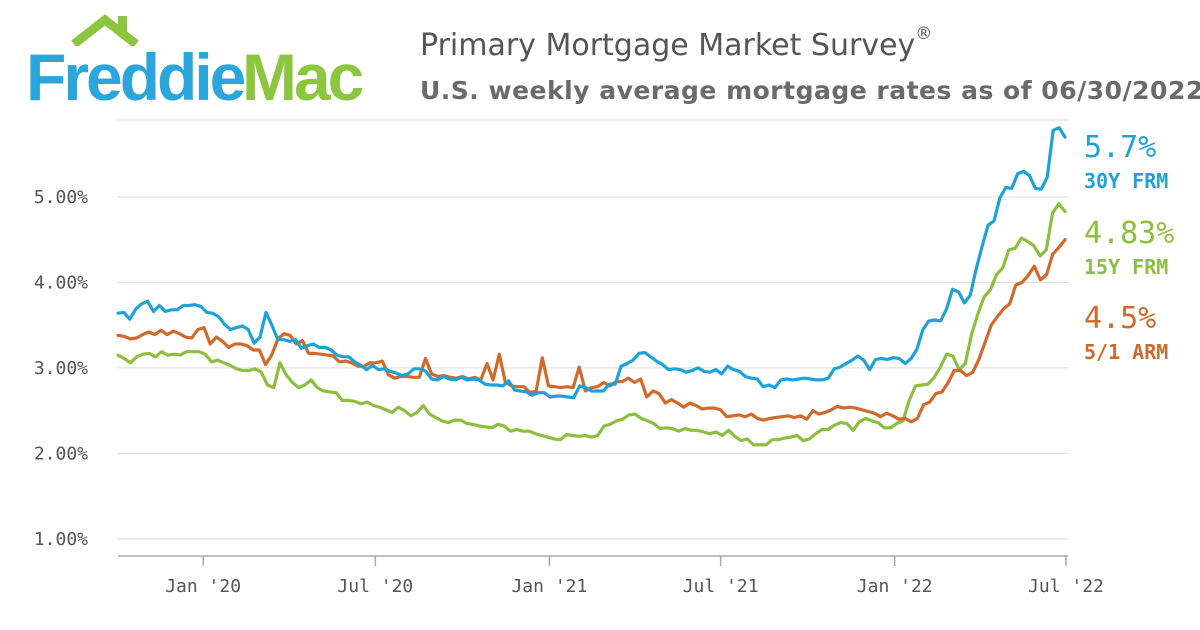 The height and width of the screenshot is (630, 1200). What do you see at coordinates (303, 77) in the screenshot?
I see `logo-word-mac: Mac` at bounding box center [303, 77].